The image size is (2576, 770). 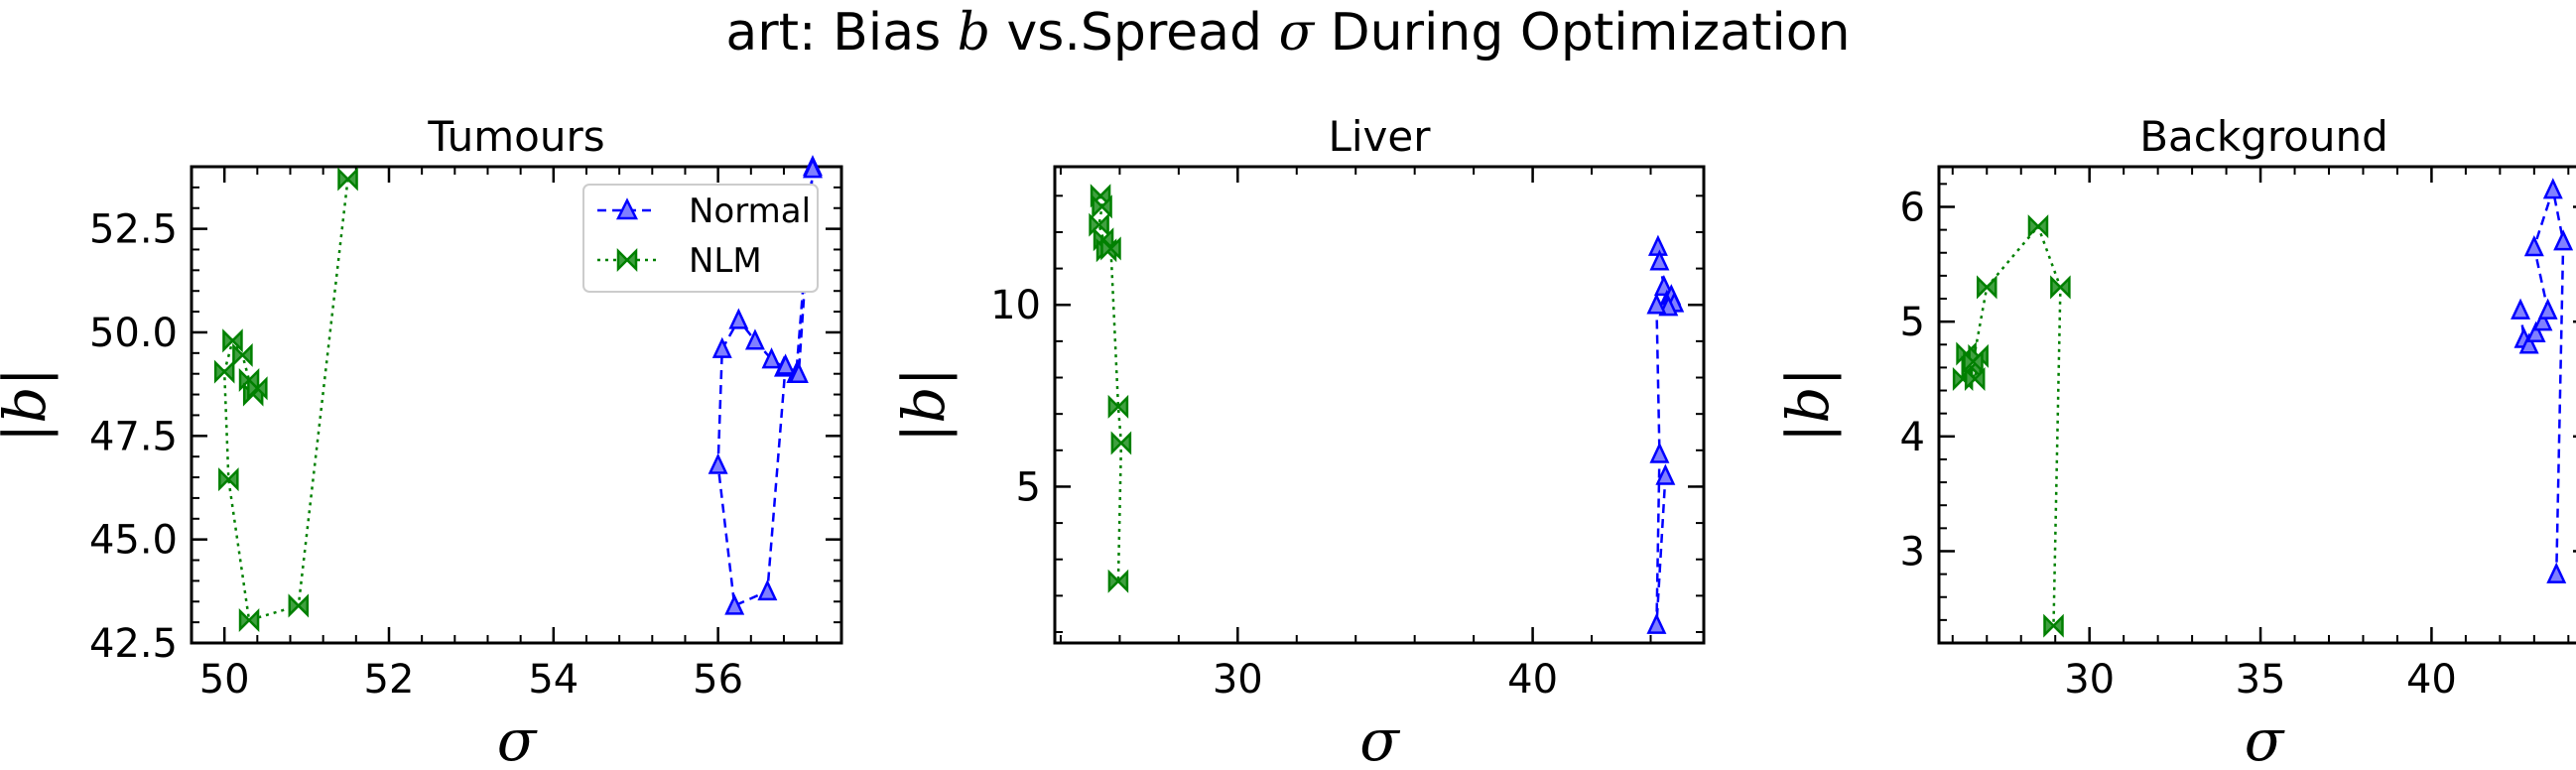 What do you see at coordinates (1380, 136) in the screenshot?
I see `subplot-title: Liver` at bounding box center [1380, 136].